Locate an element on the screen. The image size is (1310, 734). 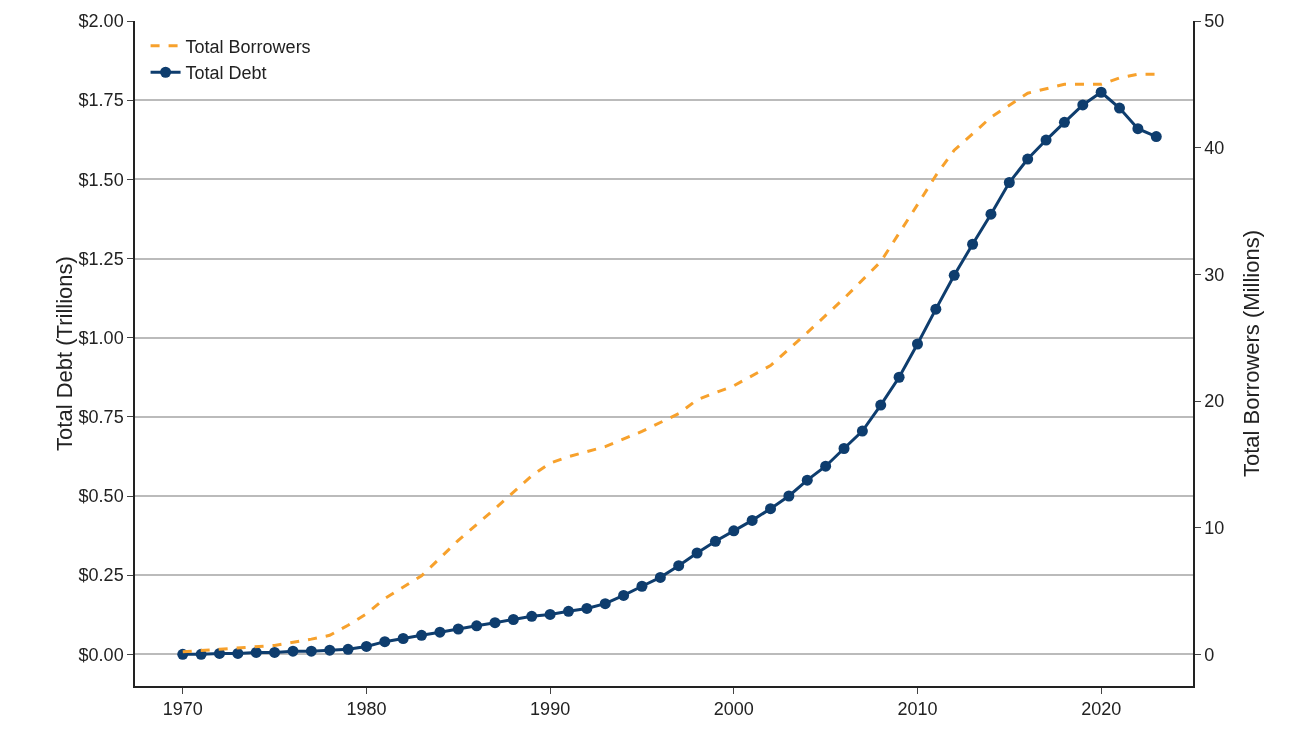
y-tick-label: $0.00 is located at coordinates (101, 654).